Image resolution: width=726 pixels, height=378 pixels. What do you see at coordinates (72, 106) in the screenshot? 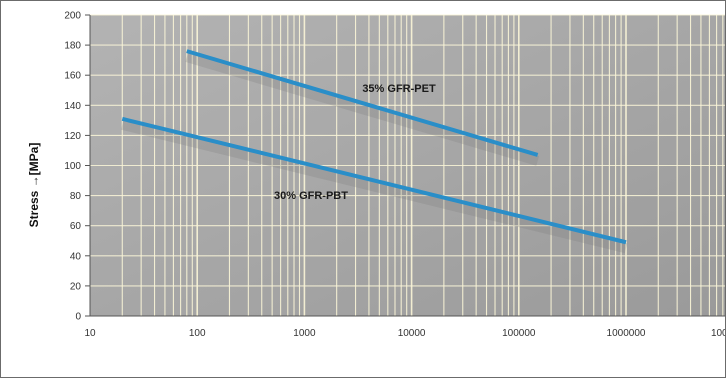
I see `y-tick-label: 140` at bounding box center [72, 106].